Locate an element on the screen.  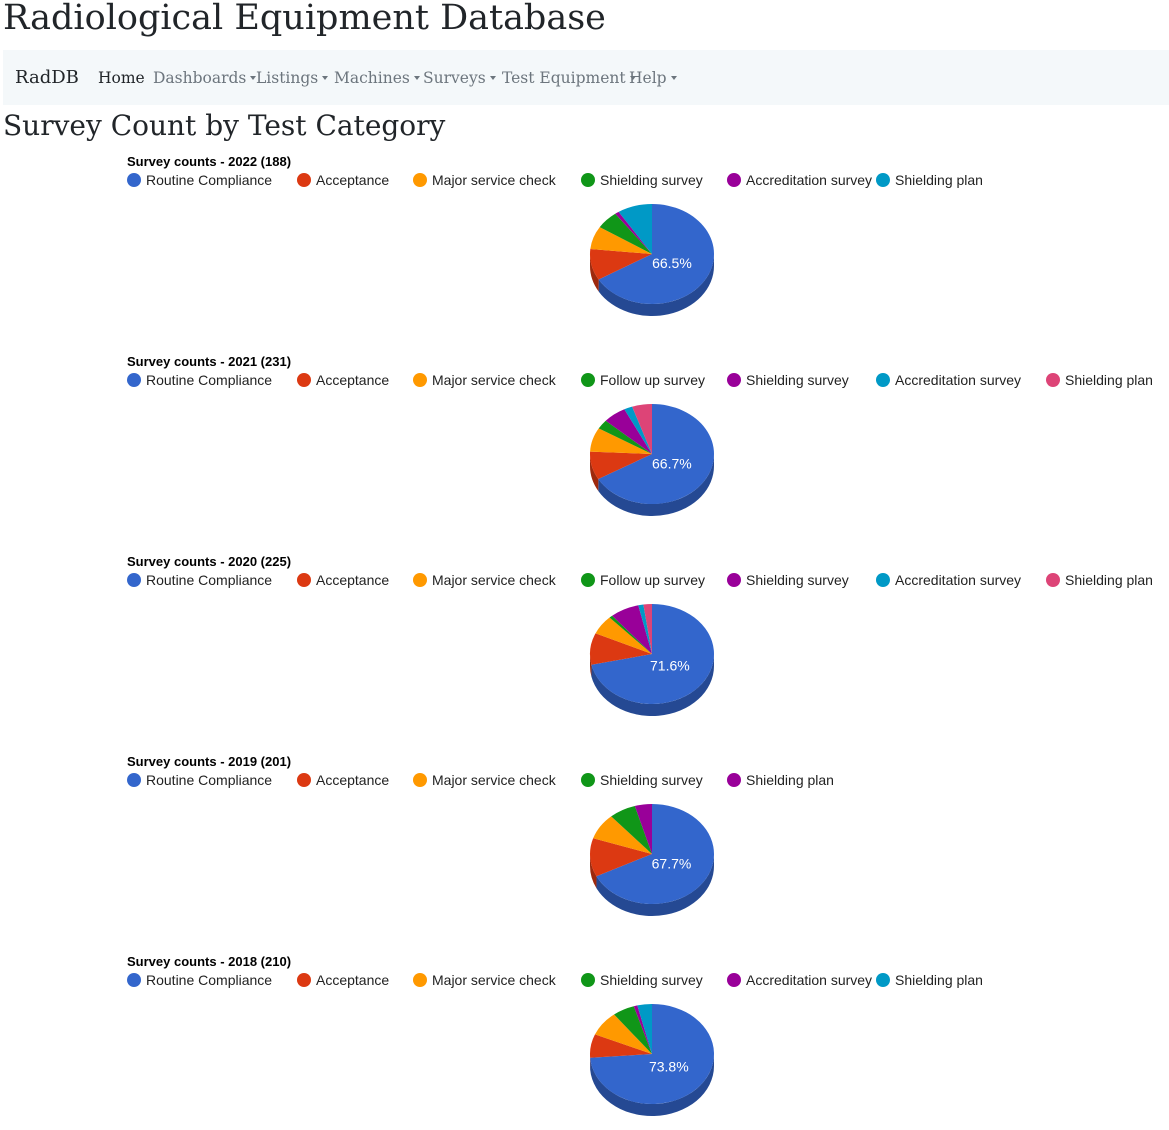
nav-home: Home is located at coordinates (121, 78).